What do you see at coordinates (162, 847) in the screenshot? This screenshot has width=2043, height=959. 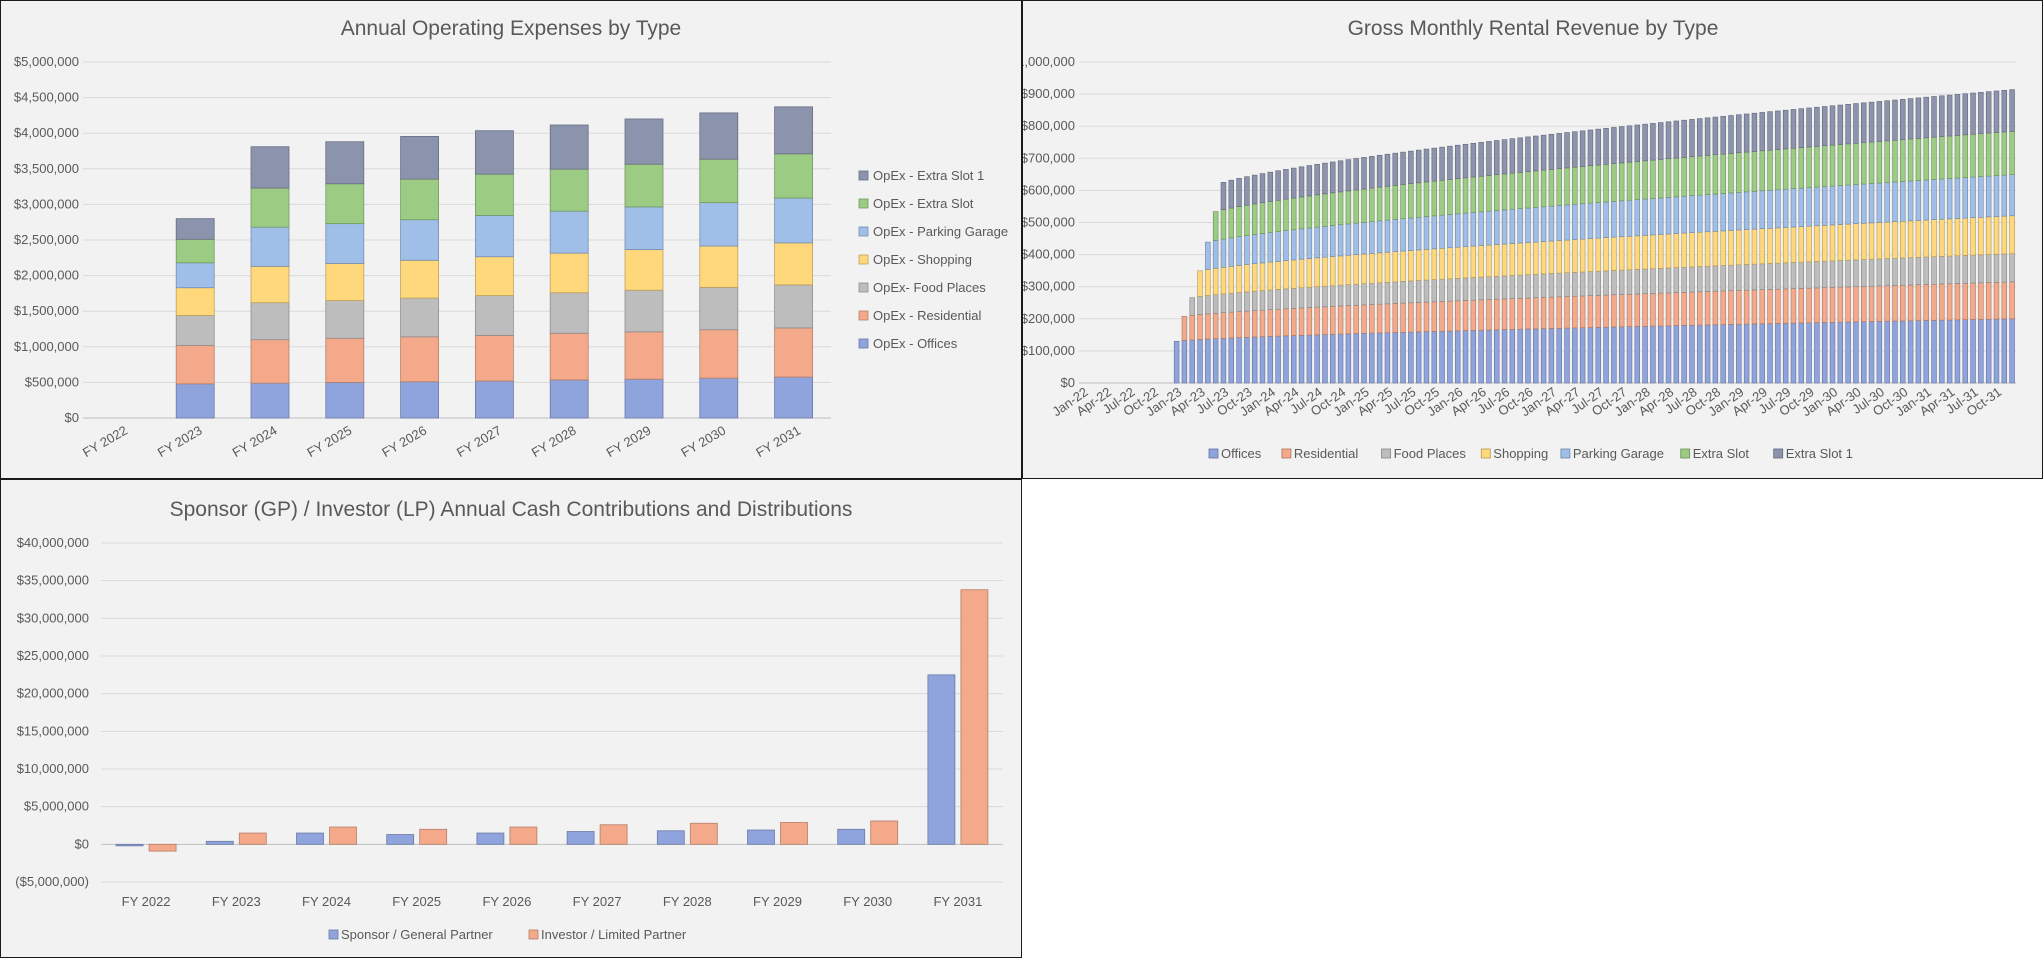 I see `bar` at bounding box center [162, 847].